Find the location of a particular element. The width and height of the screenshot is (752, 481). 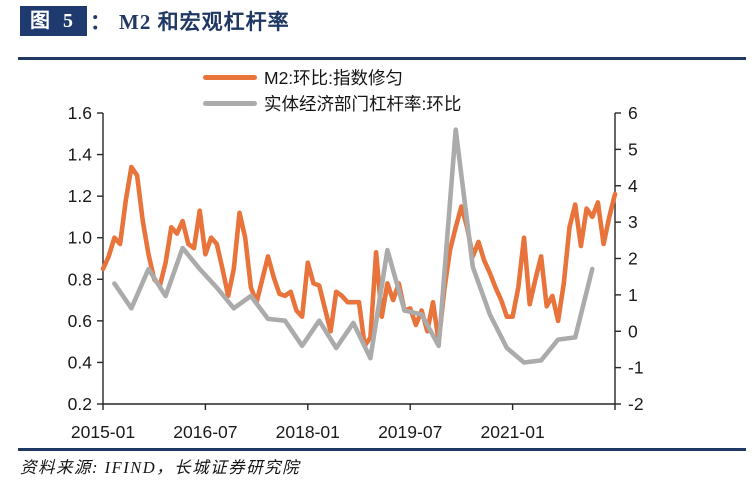

legend-label-1: 实体经济部门杠杆率:环比 is located at coordinates (363, 103).